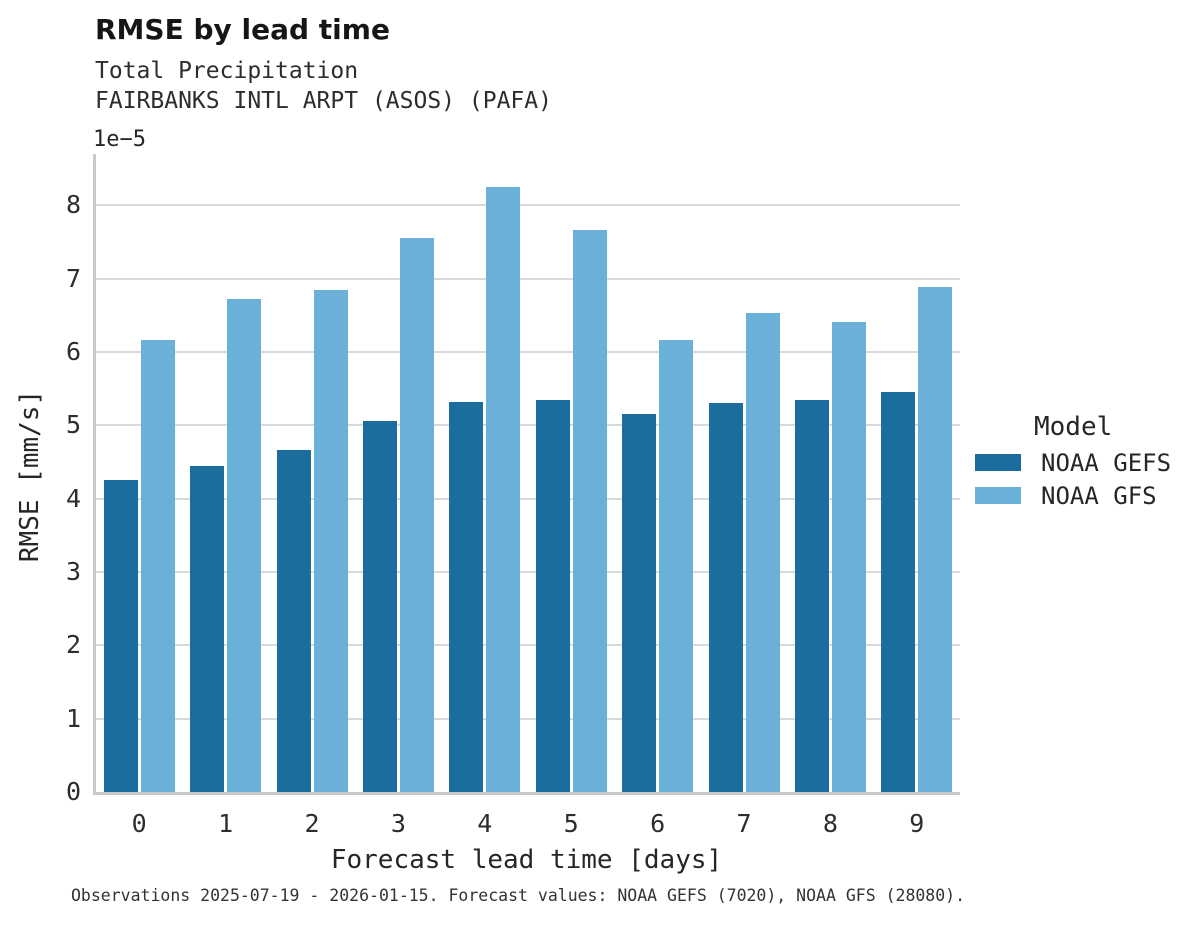 The height and width of the screenshot is (926, 1195). What do you see at coordinates (73, 718) in the screenshot?
I see `y-tick-label-1: 1` at bounding box center [73, 718].